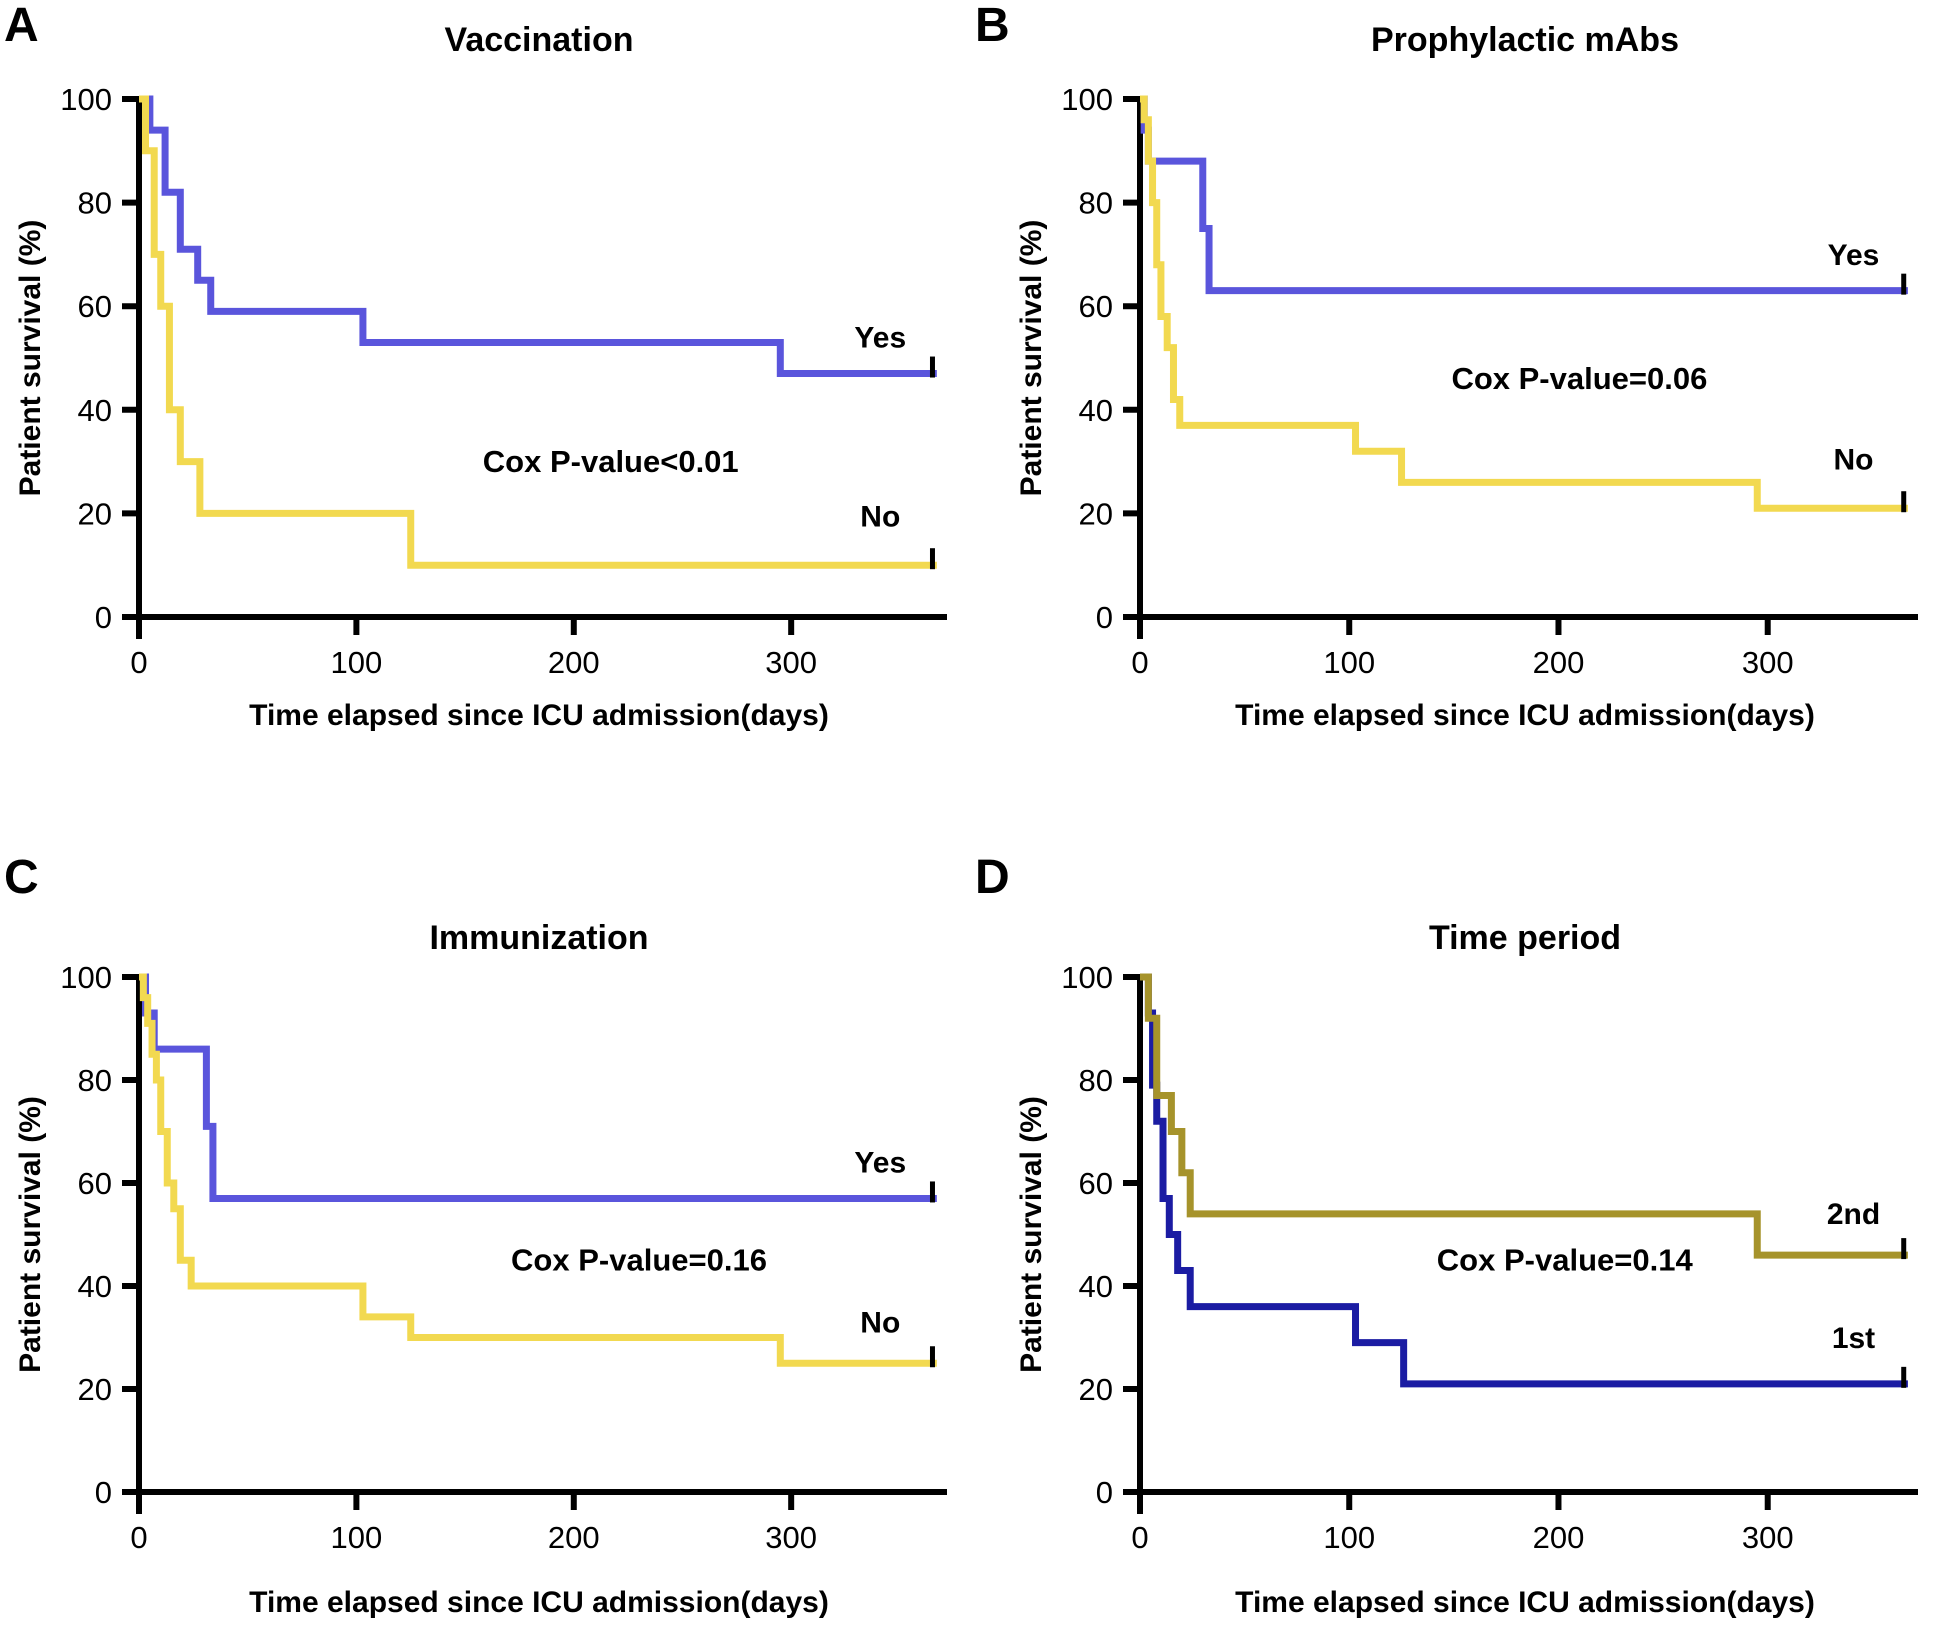 This screenshot has width=1942, height=1651. I want to click on cox-pvalue-annotation: Cox P-value=0.06, so click(1579, 378).